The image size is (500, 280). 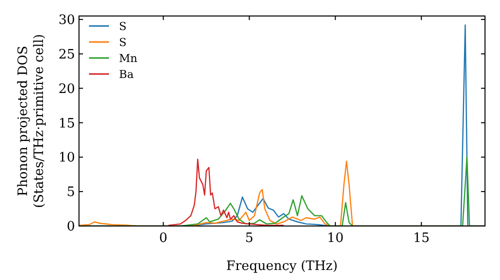 I want to click on y-axis-title: Phonon projected DOS (States/THz·primitive cell), so click(x=31, y=121).